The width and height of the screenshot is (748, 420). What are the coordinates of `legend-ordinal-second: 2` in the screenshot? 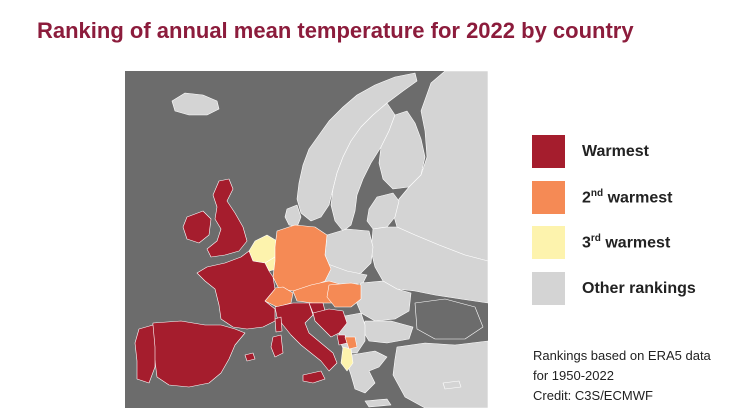 It's located at (586, 198).